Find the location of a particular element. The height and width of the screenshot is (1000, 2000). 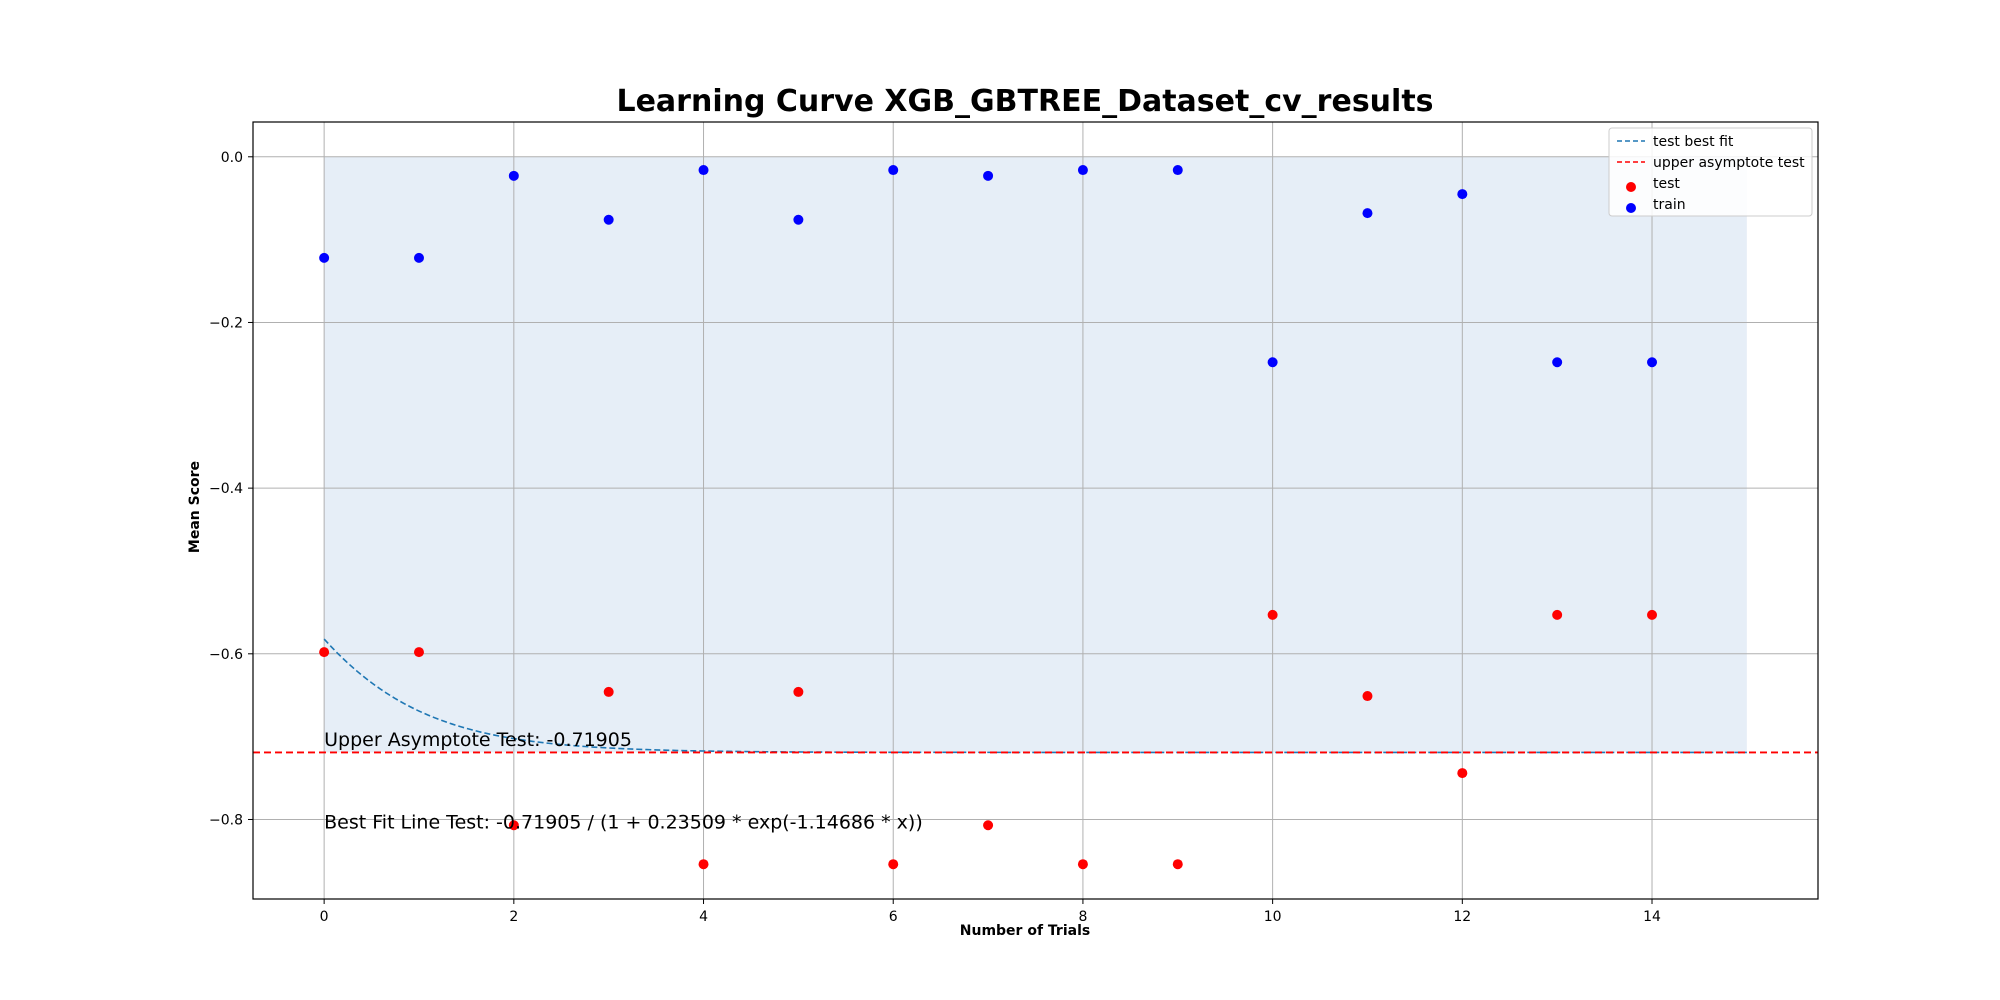

x-tick-label: 14 is located at coordinates (1652, 917).